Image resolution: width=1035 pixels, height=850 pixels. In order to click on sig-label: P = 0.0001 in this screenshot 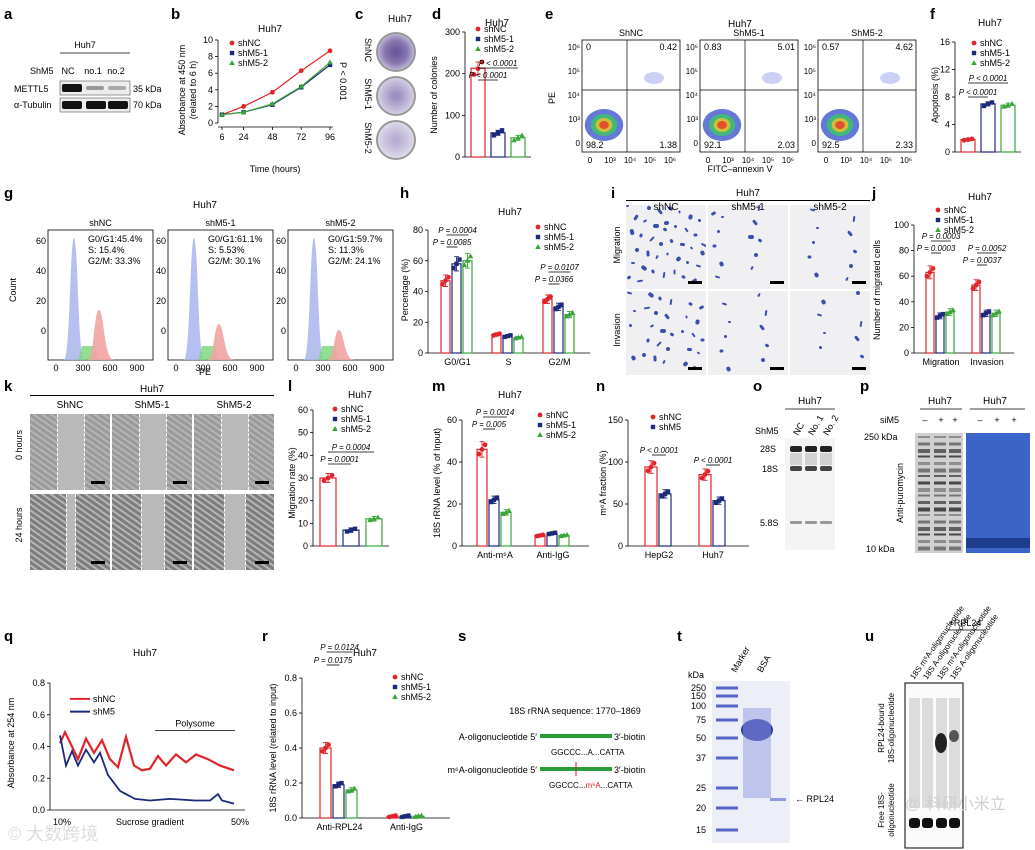, I will do `click(339, 459)`.